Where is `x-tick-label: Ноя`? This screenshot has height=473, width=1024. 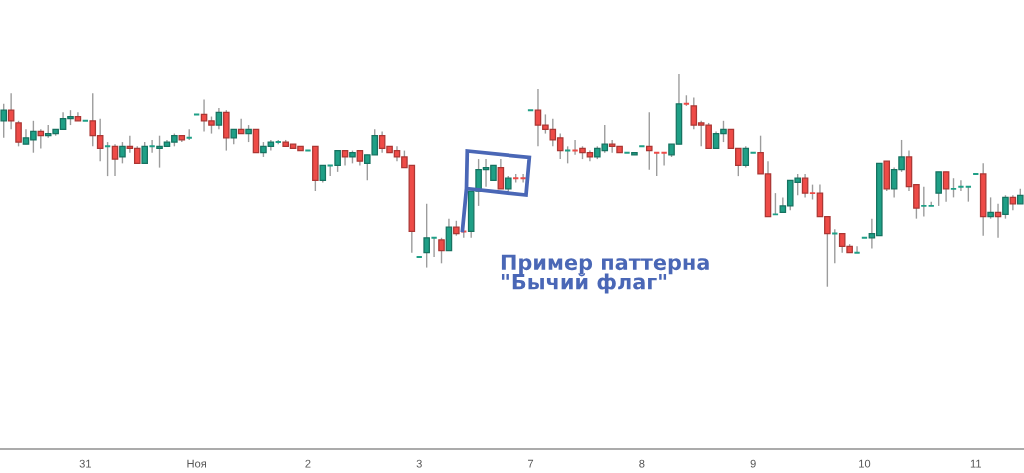
x-tick-label: Ноя is located at coordinates (196, 463).